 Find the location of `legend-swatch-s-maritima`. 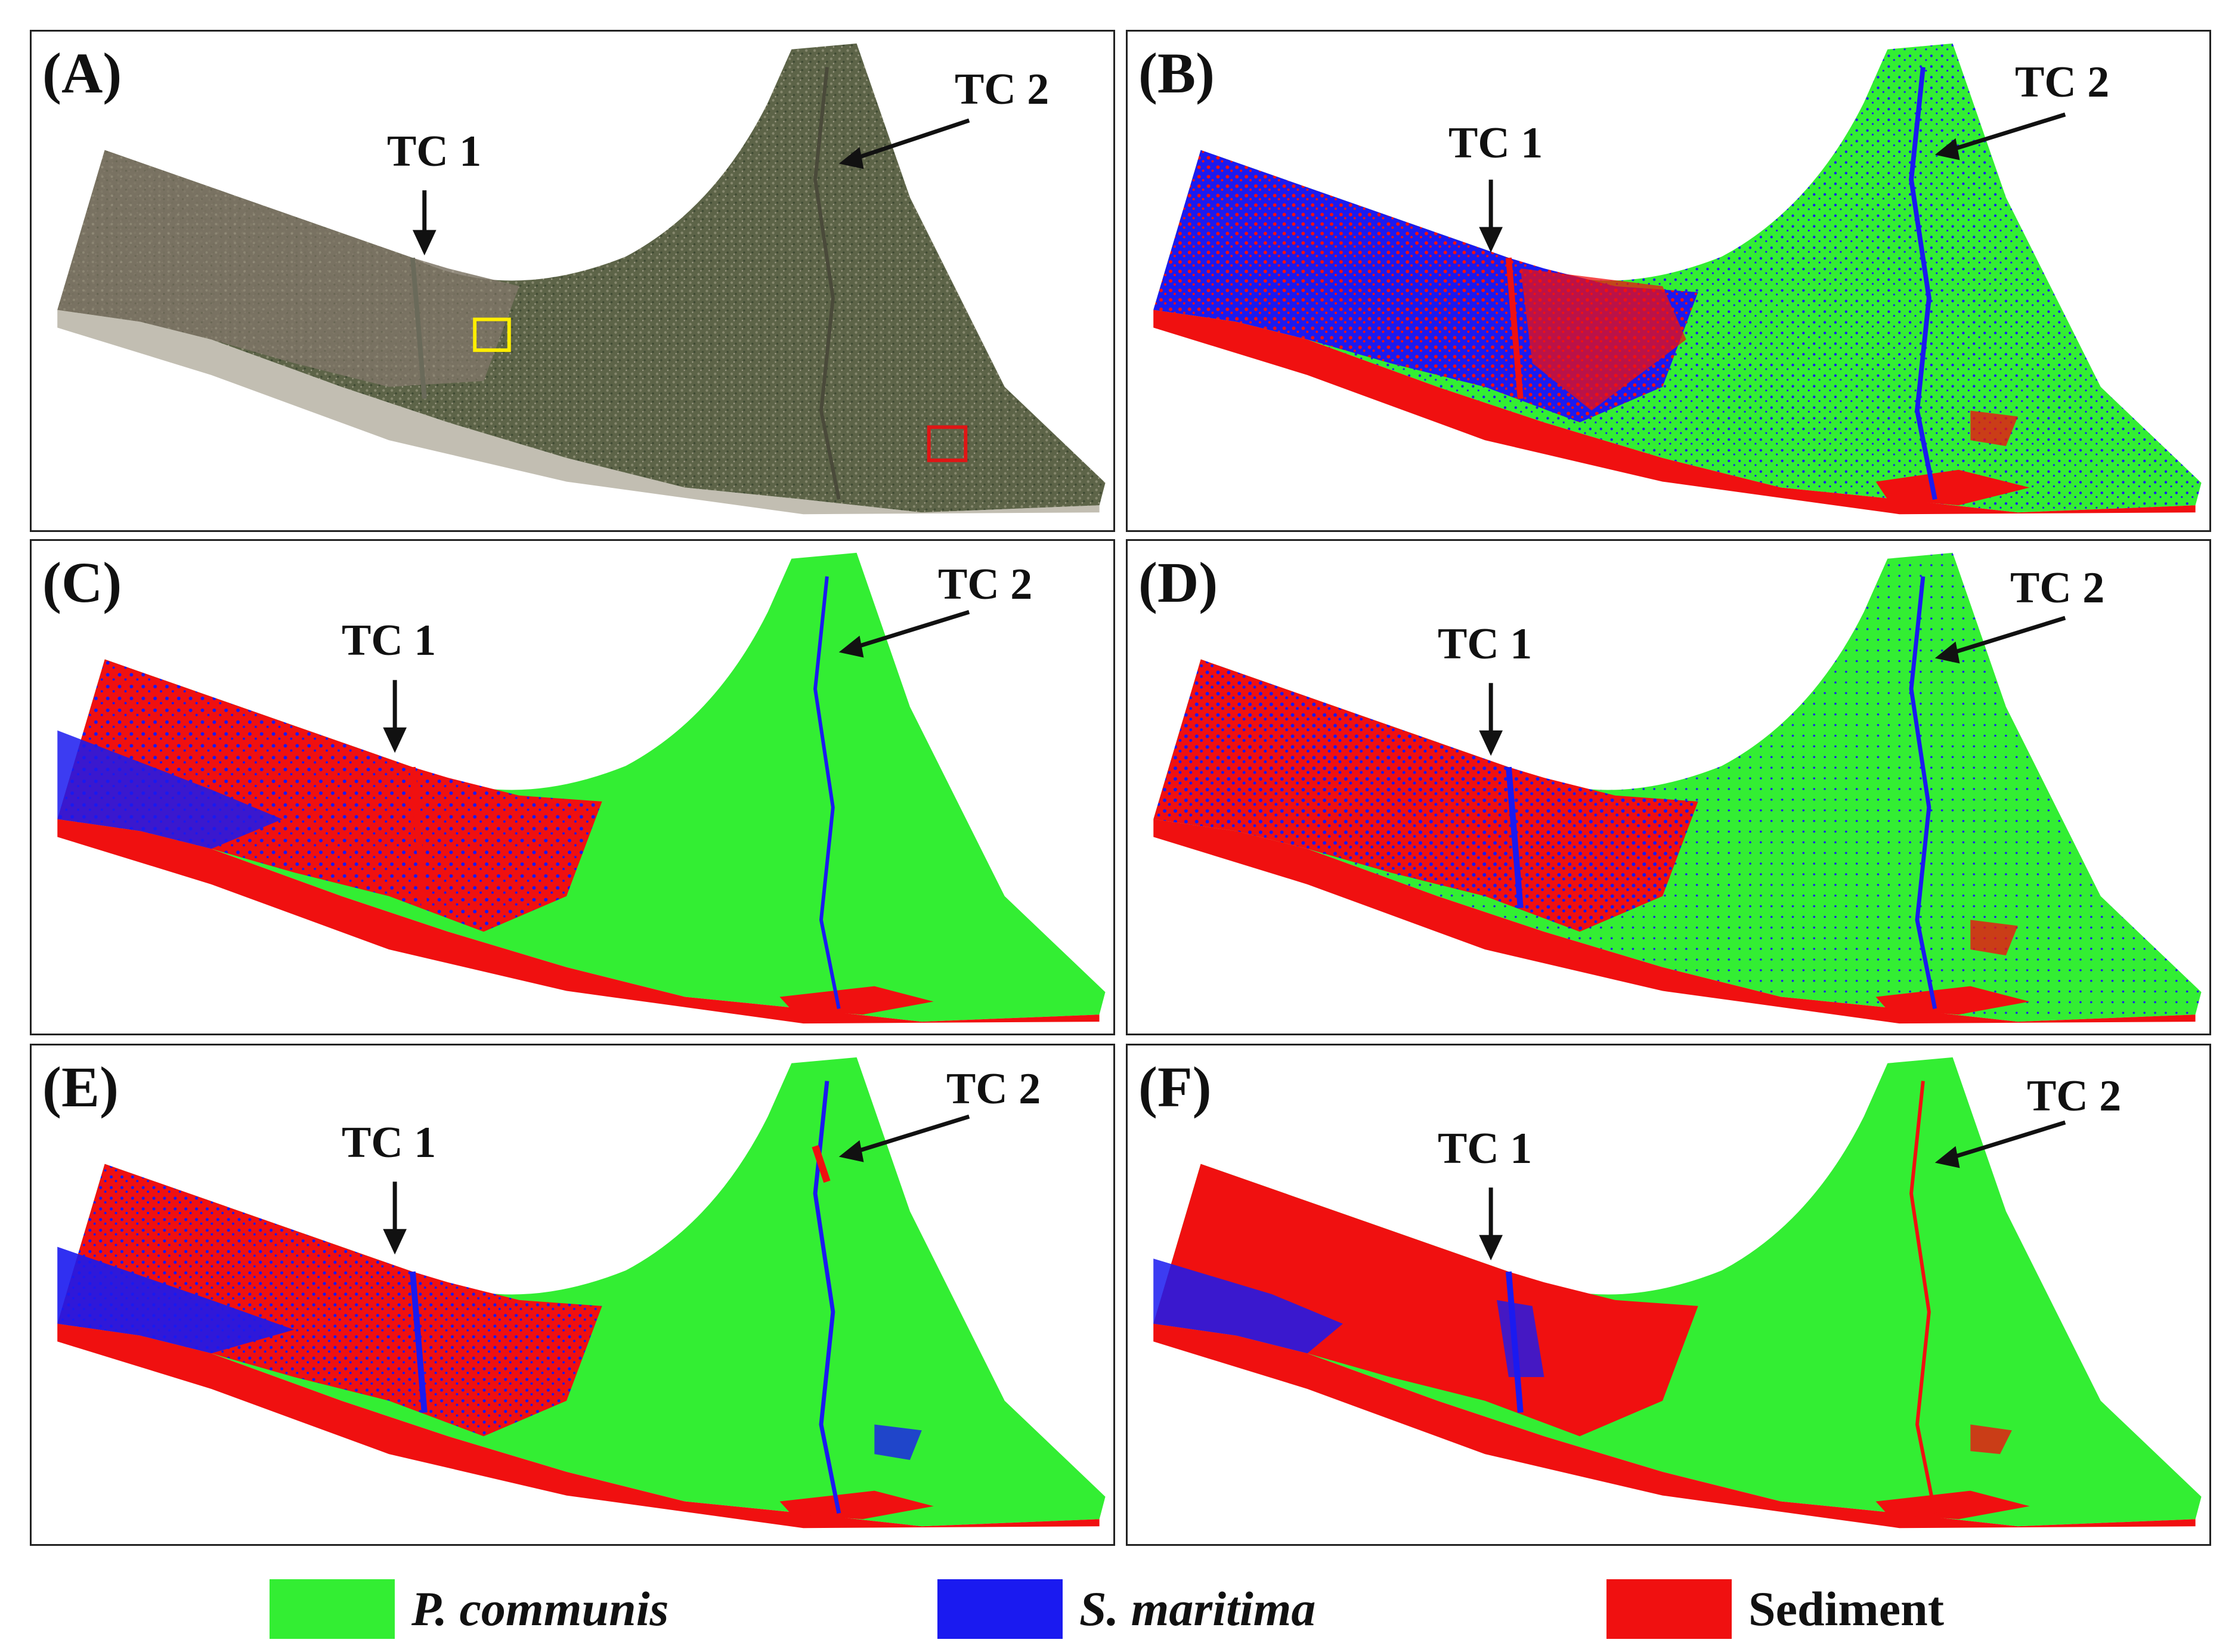

legend-swatch-s-maritima is located at coordinates (1000, 1609).